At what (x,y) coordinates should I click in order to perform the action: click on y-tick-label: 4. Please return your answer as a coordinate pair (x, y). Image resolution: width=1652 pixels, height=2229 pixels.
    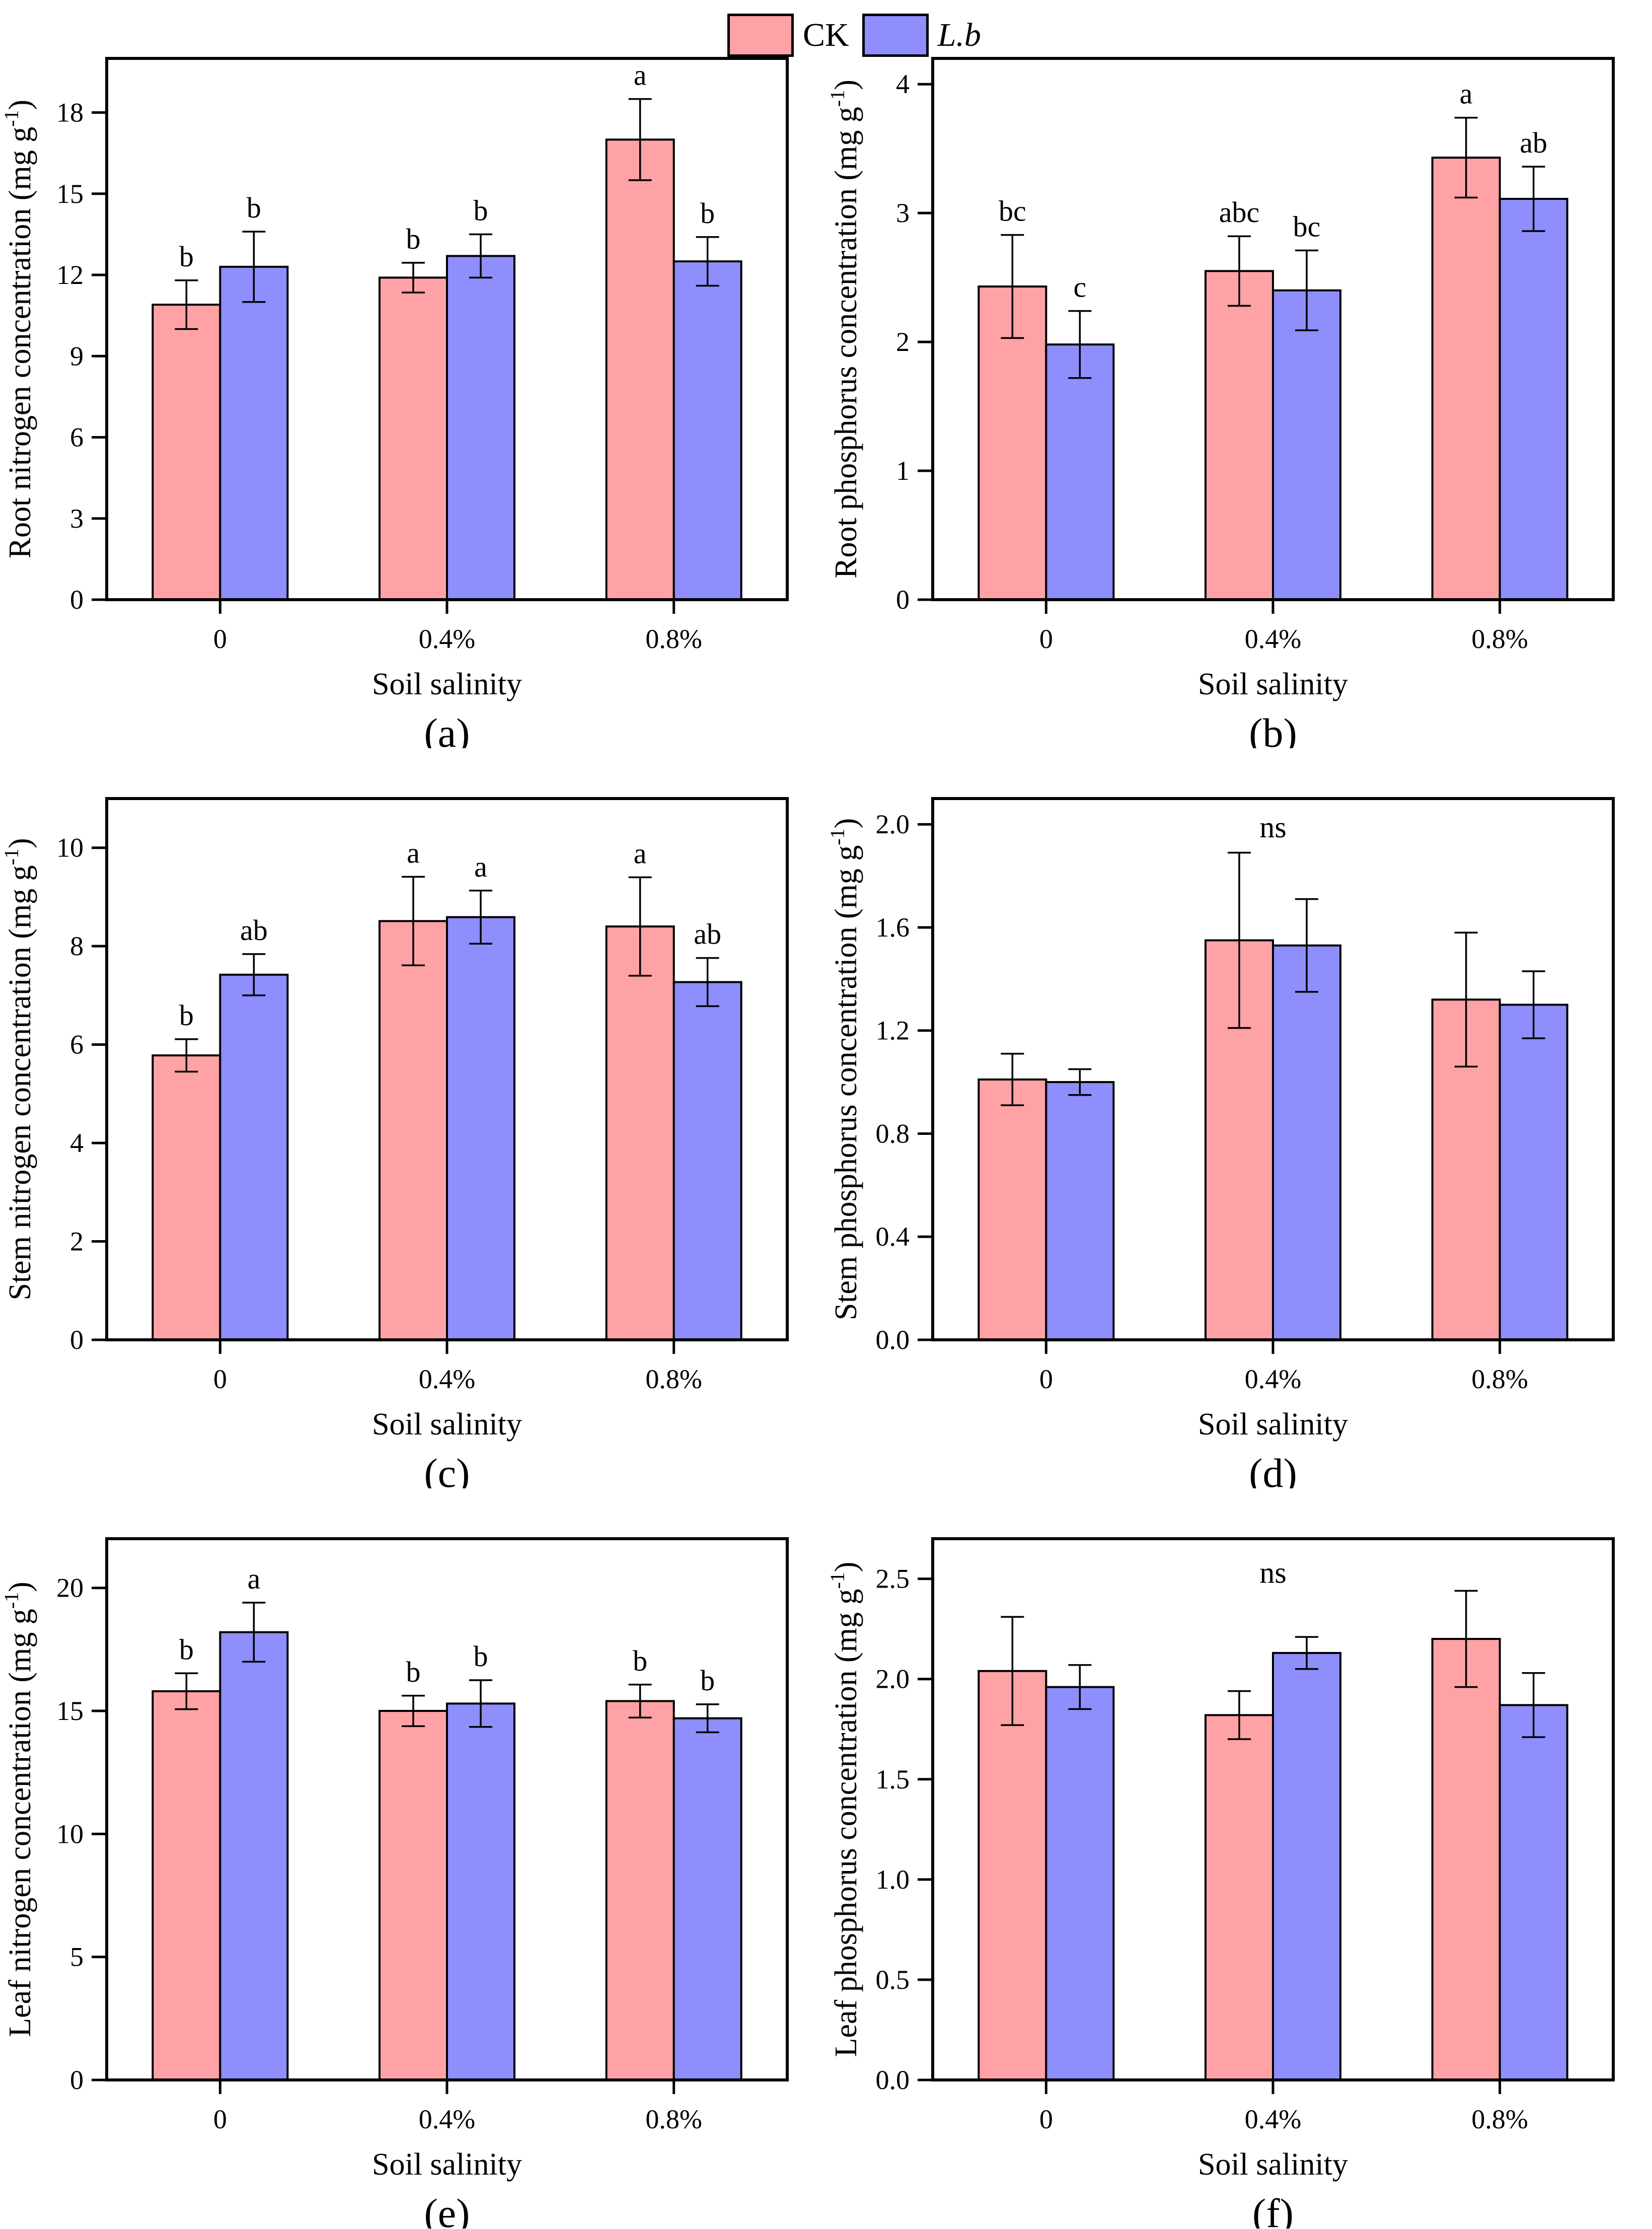
    Looking at the image, I should click on (77, 1143).